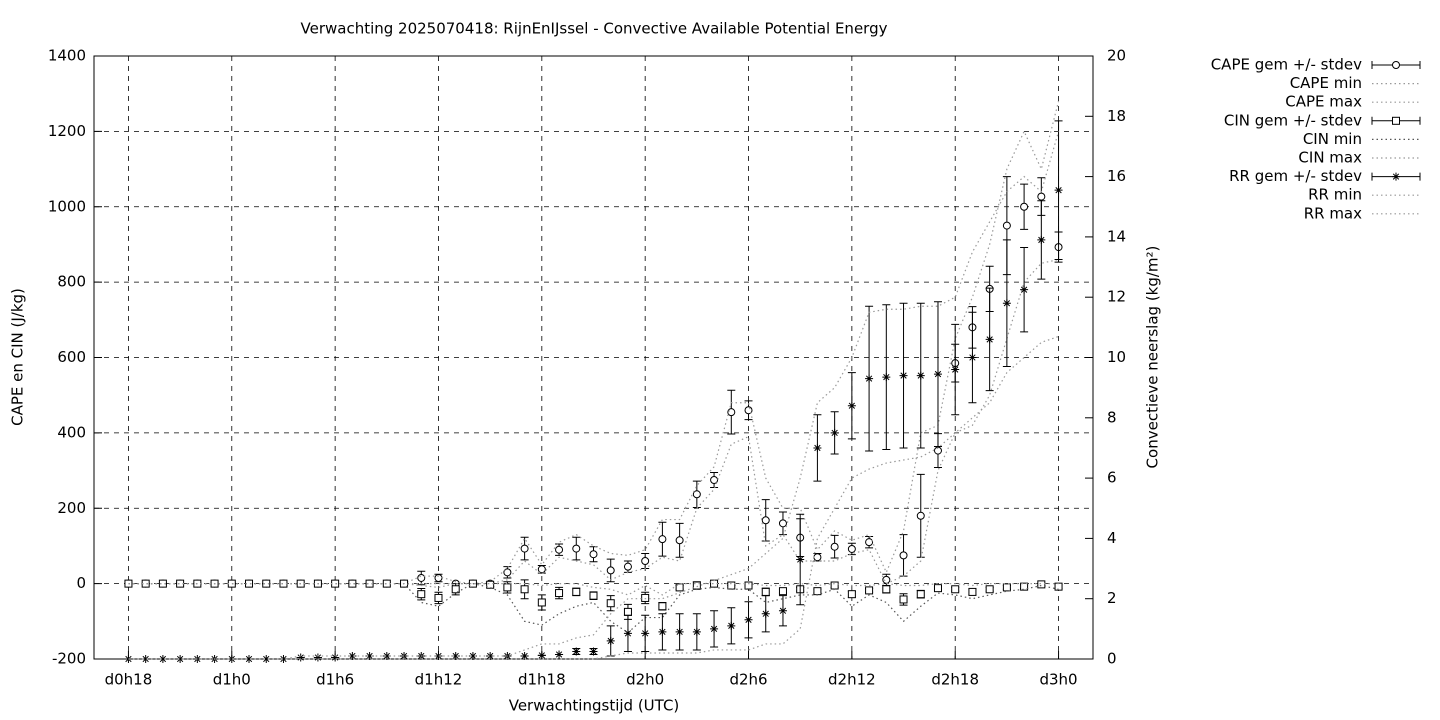 This screenshot has width=1440, height=720. I want to click on x-tick-label: d1h18, so click(542, 680).